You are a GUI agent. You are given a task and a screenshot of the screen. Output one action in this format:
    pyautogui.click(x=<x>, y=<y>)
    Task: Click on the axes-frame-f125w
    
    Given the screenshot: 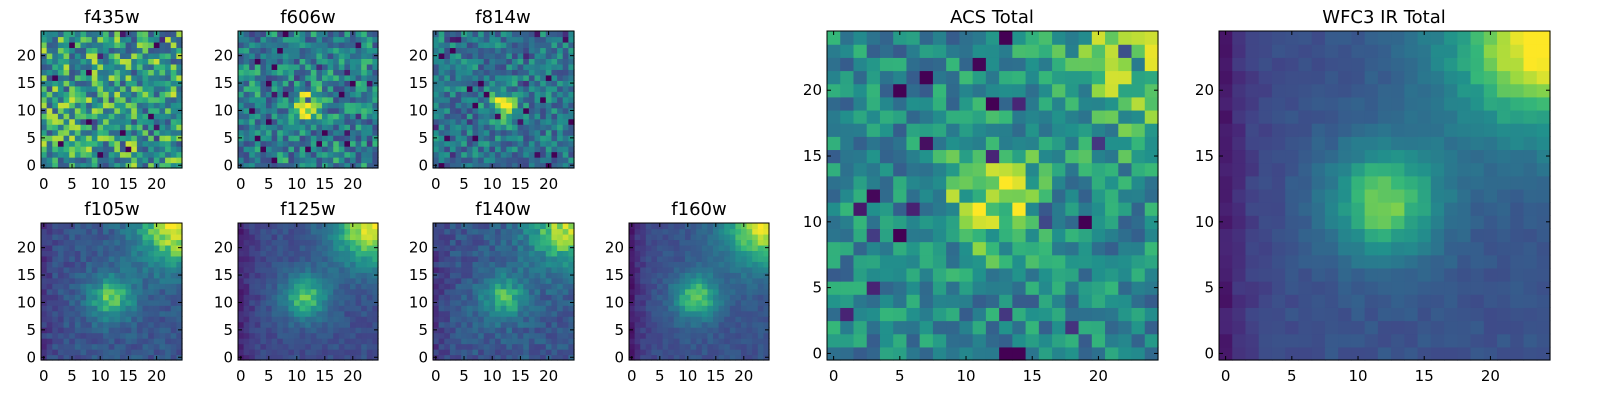 What is the action you would take?
    pyautogui.click(x=308, y=291)
    